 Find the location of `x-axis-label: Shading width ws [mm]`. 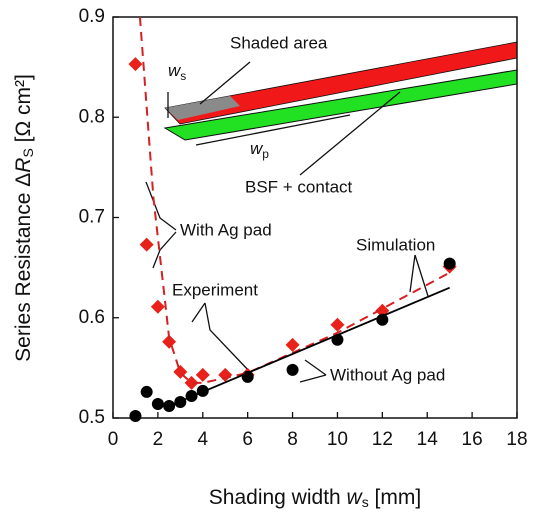

x-axis-label: Shading width ws [mm] is located at coordinates (315, 498).